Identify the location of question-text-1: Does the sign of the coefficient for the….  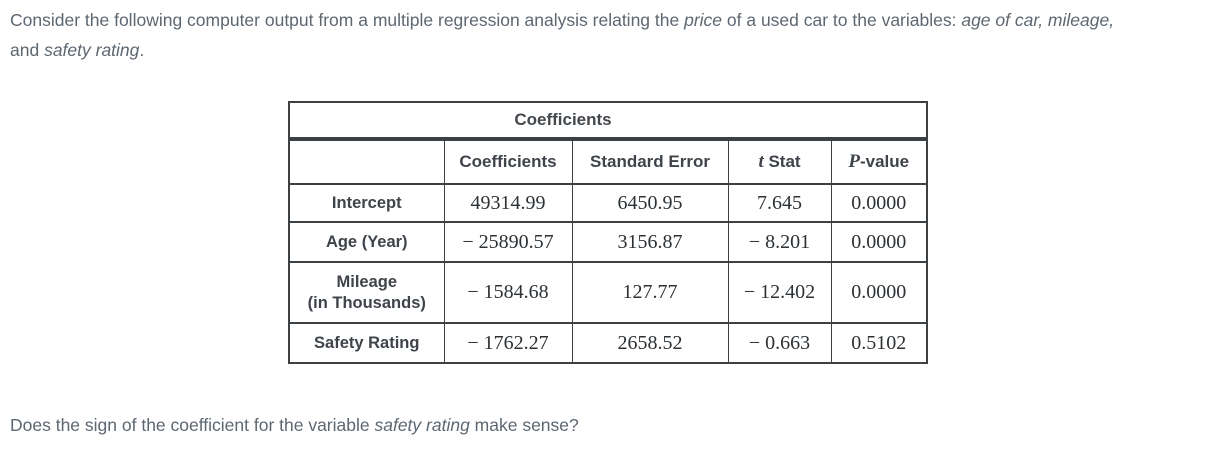
(192, 425).